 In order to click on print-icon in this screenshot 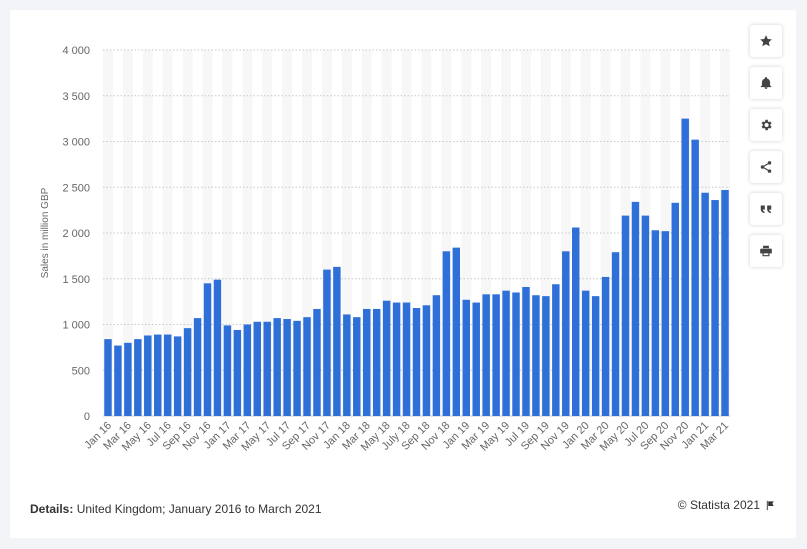, I will do `click(766, 251)`.